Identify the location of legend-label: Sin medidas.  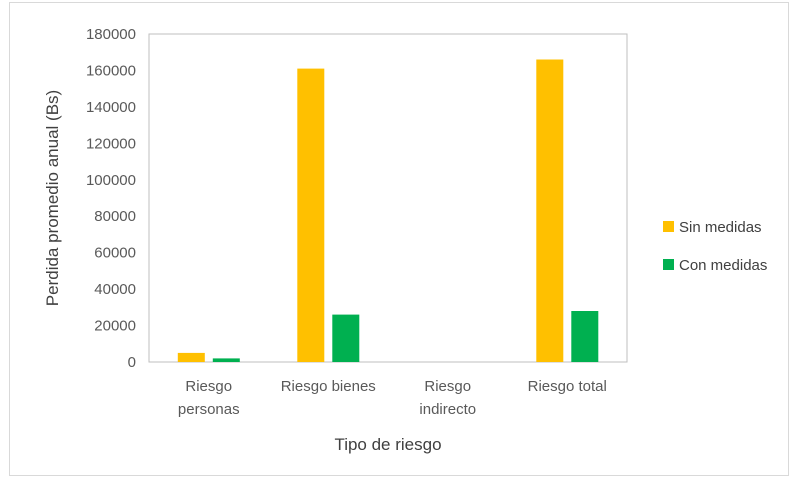
(720, 227).